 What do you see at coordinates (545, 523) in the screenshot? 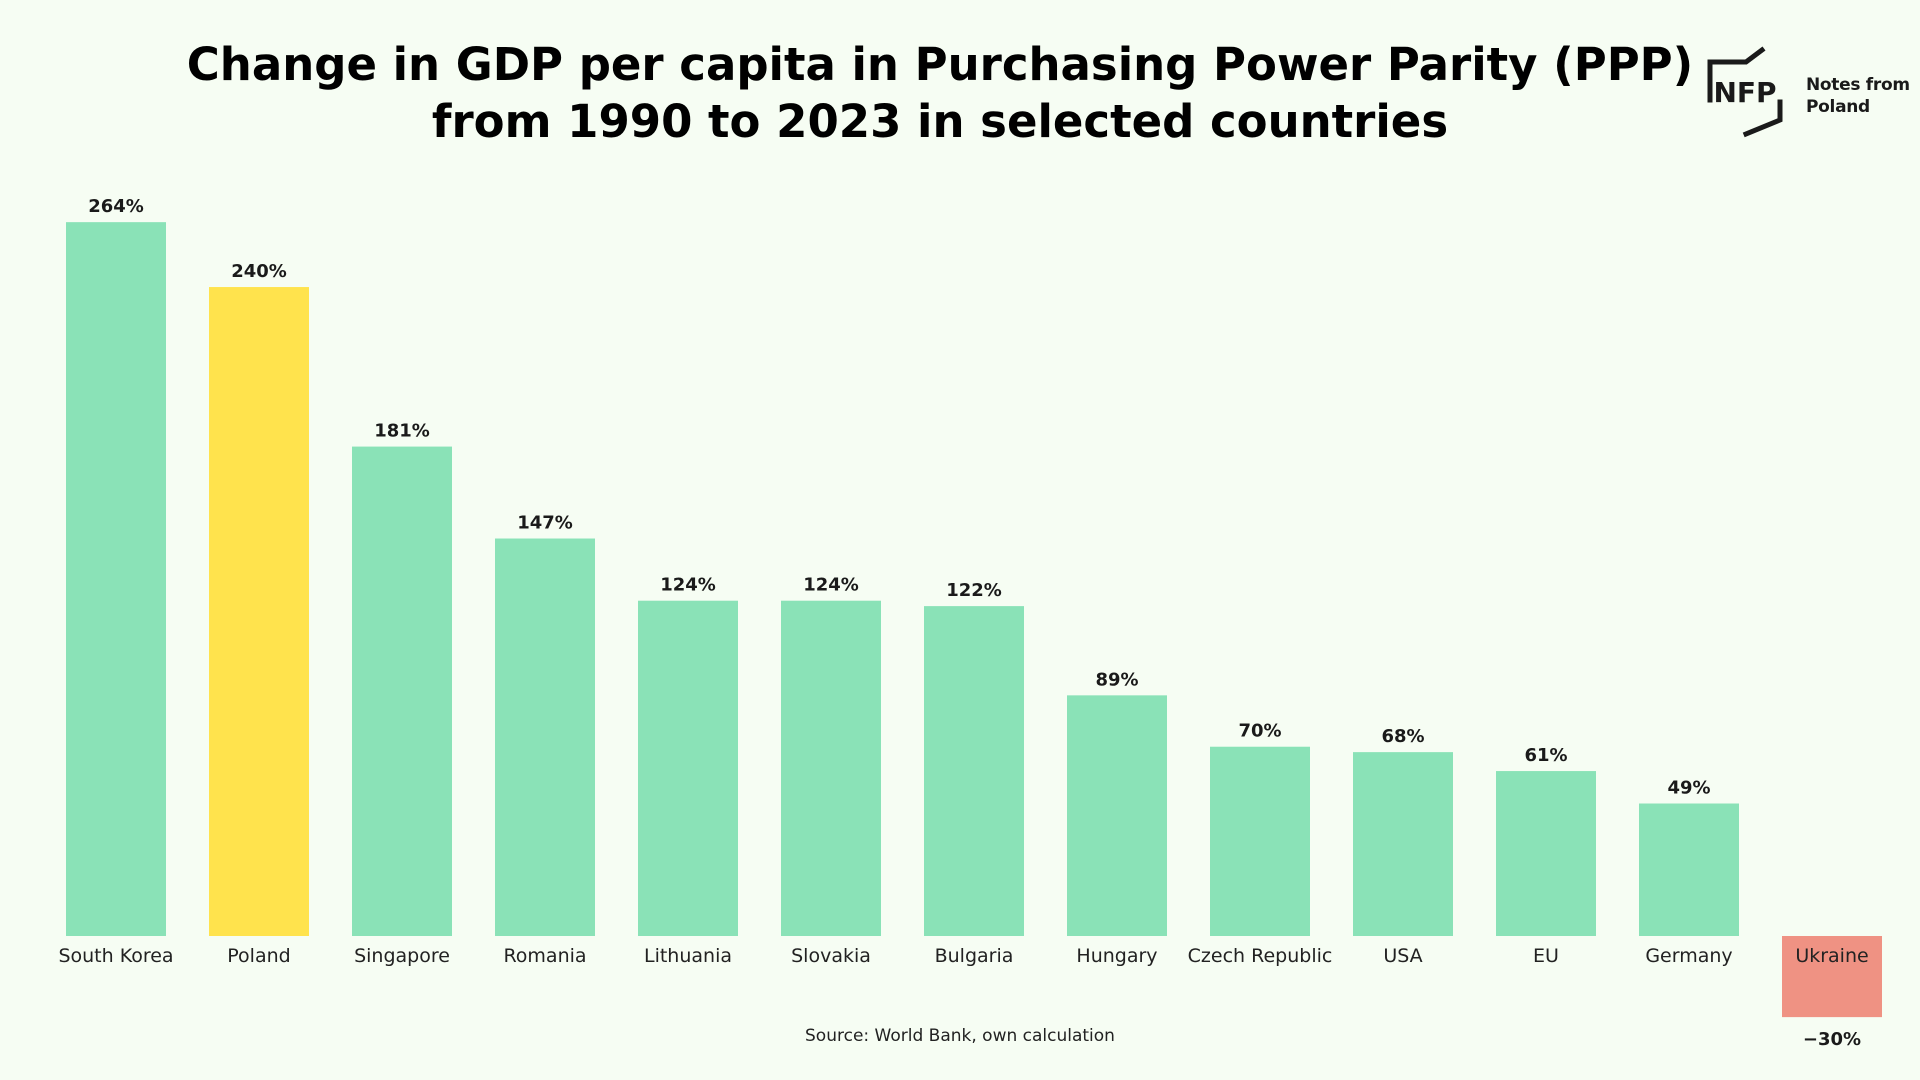
I see `value-label-romania: 147%` at bounding box center [545, 523].